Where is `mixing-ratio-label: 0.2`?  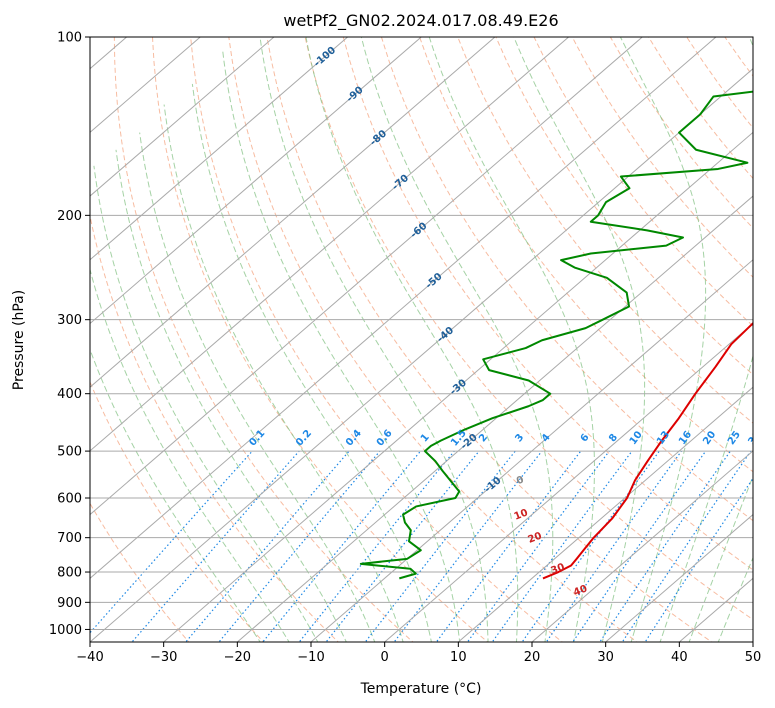
mixing-ratio-label: 0.2 is located at coordinates (304, 438).